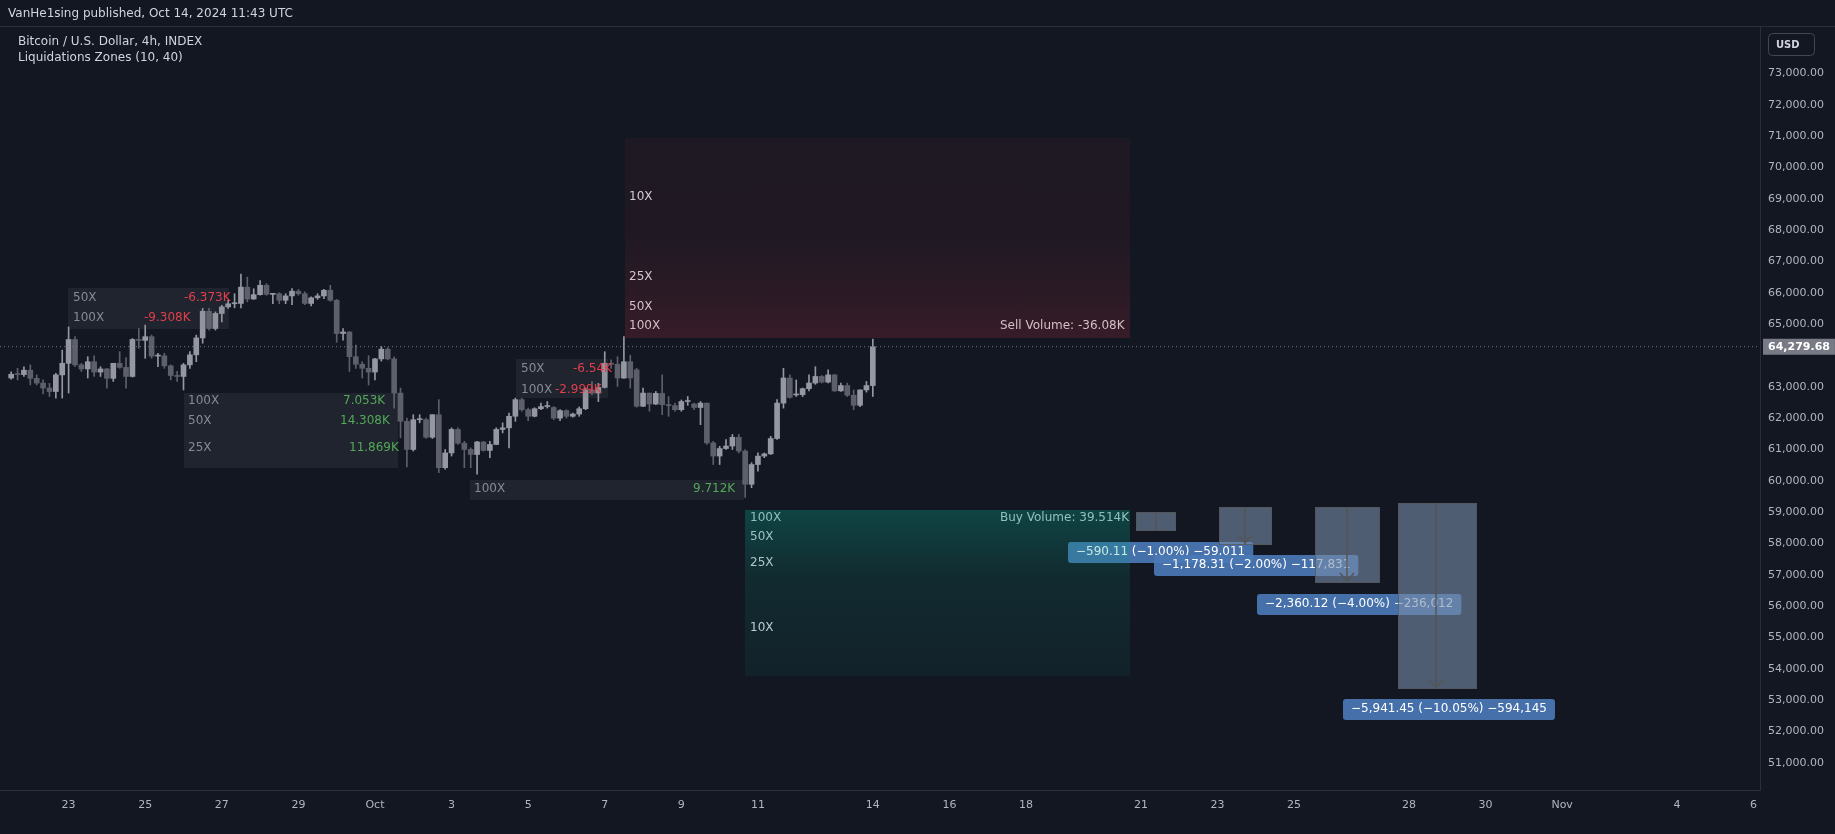  Describe the element at coordinates (1796, 261) in the screenshot. I see `y-tick-label: 67,000.00` at that location.